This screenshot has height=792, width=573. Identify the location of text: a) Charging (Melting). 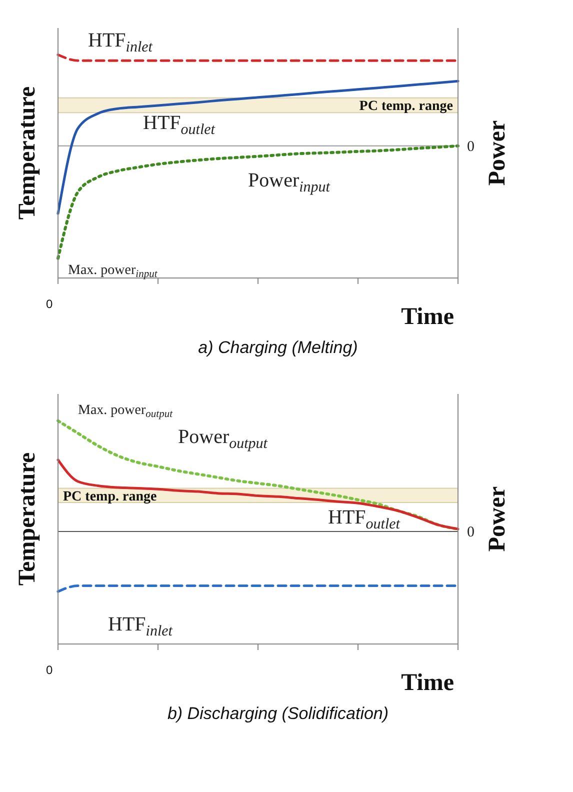
(278, 348).